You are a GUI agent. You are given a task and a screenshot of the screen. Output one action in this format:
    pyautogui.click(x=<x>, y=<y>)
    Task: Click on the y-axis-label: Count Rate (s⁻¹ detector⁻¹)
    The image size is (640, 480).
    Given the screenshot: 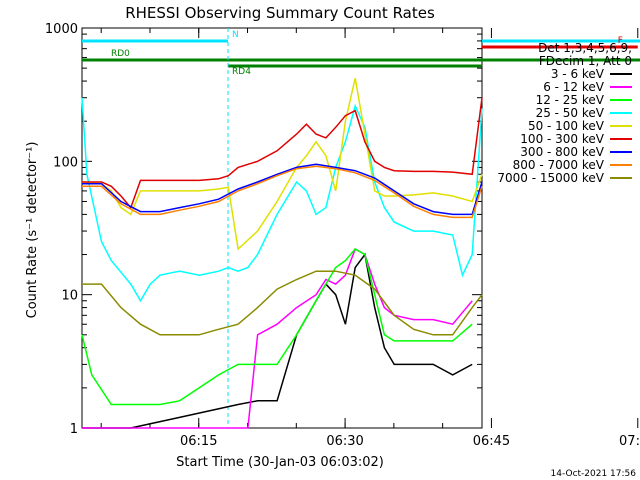 What is the action you would take?
    pyautogui.click(x=32, y=230)
    